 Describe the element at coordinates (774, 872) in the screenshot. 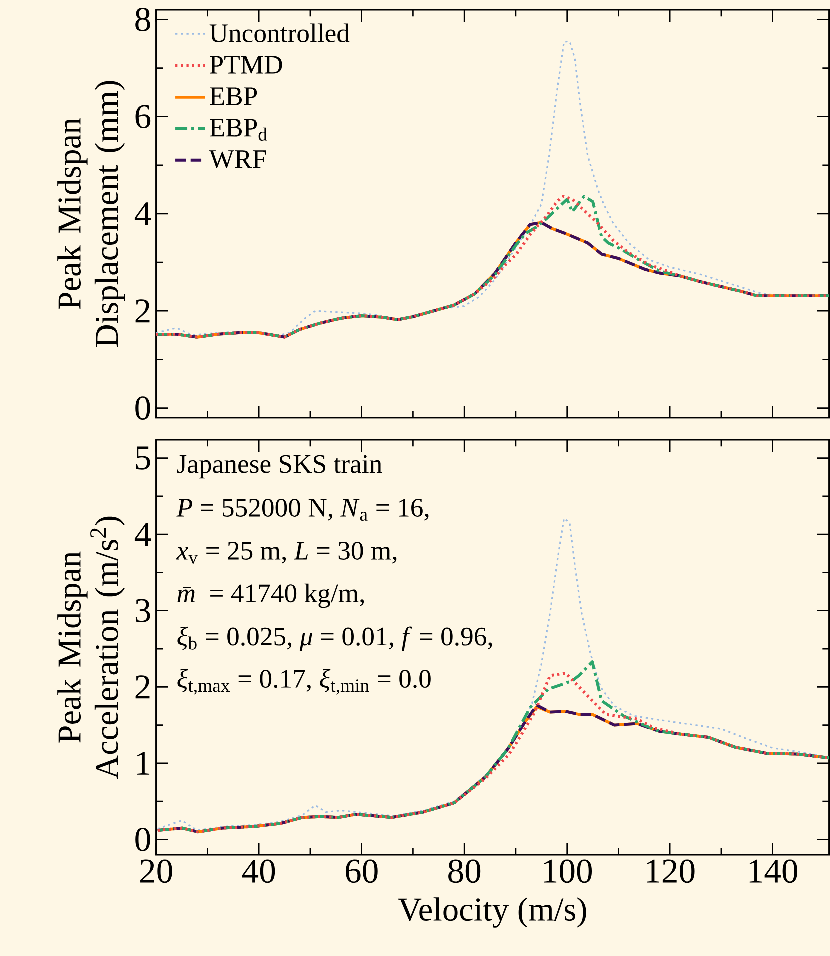

I see `x-tick-label: 140` at that location.